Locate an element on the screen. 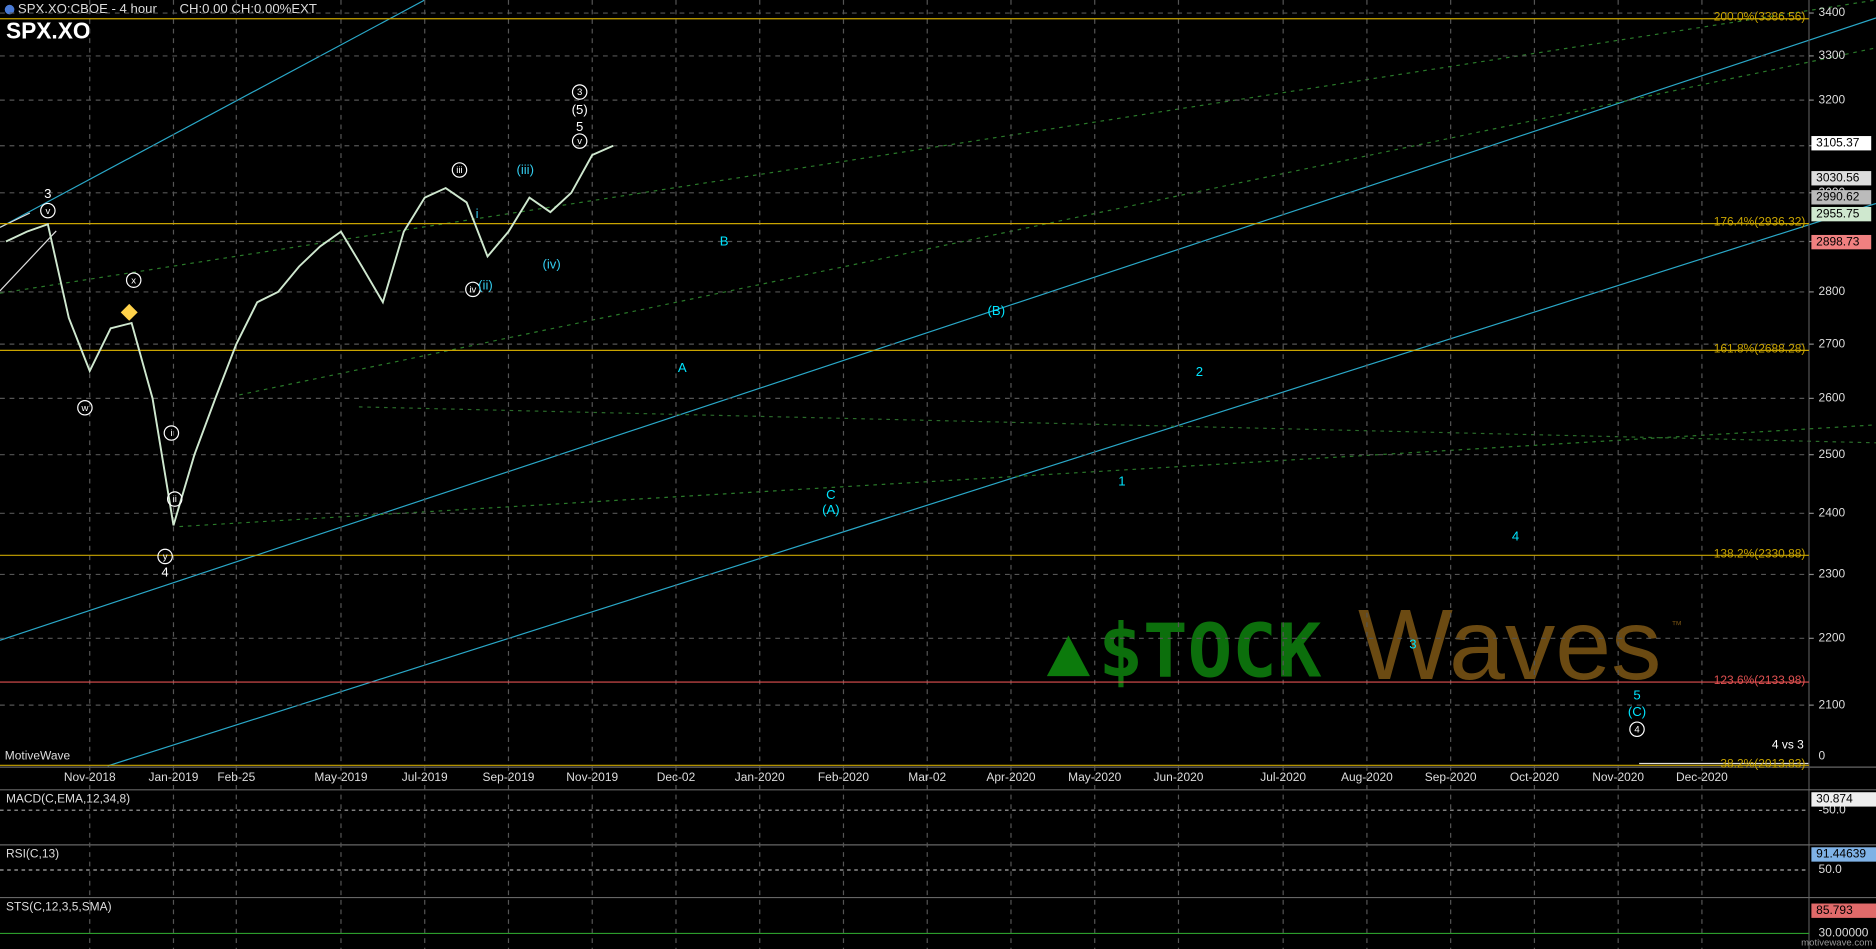  y-tick-label: 2800 is located at coordinates (1832, 291).